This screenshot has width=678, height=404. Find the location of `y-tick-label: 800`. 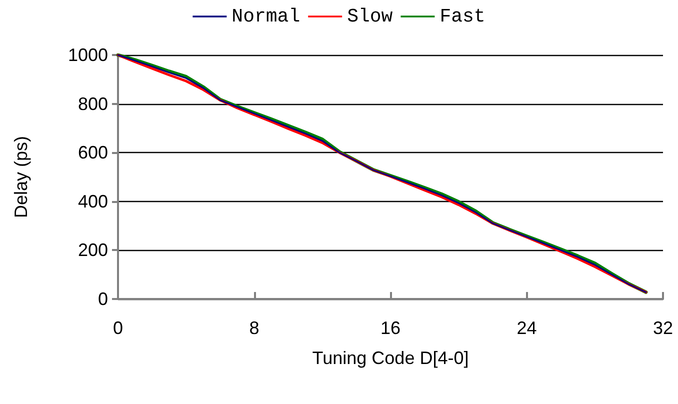

y-tick-label: 800 is located at coordinates (93, 104).